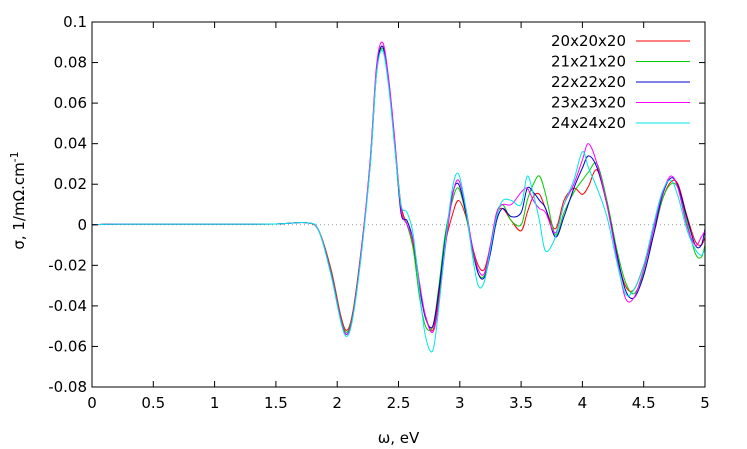 This screenshot has height=449, width=747. Describe the element at coordinates (583, 403) in the screenshot. I see `x-tick-label: 4` at that location.